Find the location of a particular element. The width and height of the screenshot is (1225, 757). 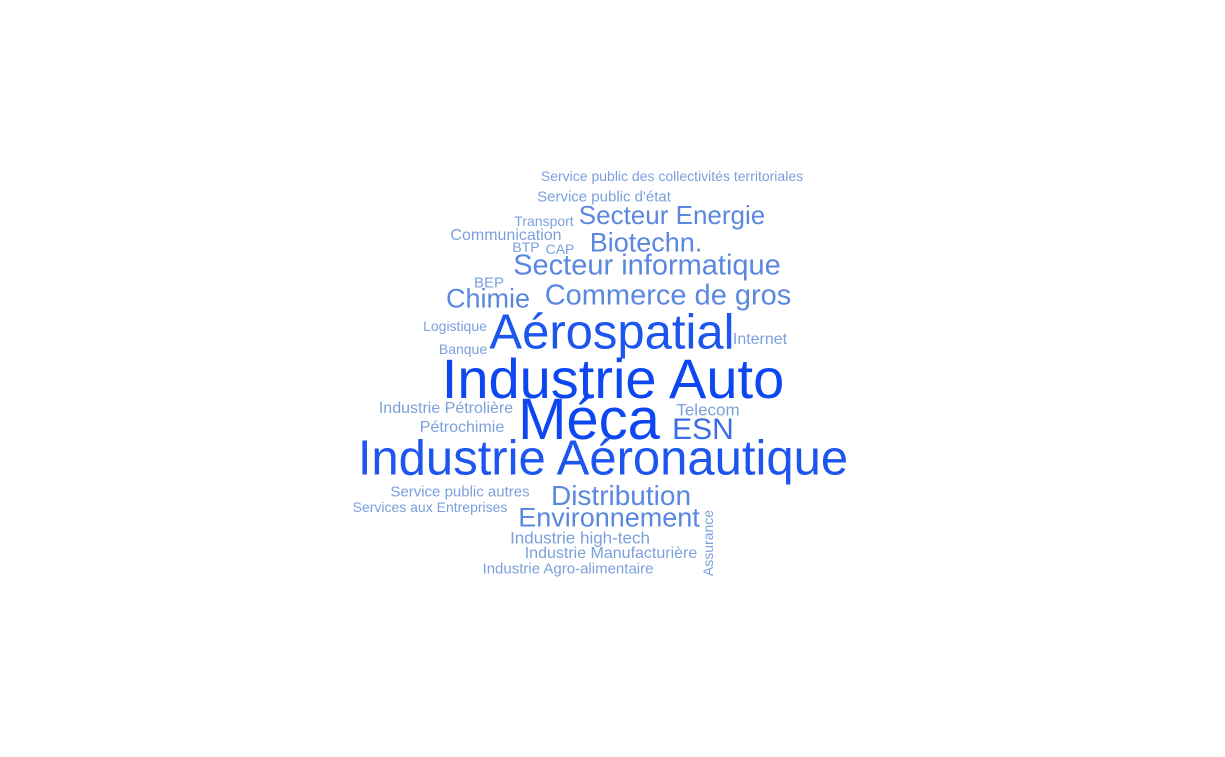

word-internet: Internet is located at coordinates (760, 340).